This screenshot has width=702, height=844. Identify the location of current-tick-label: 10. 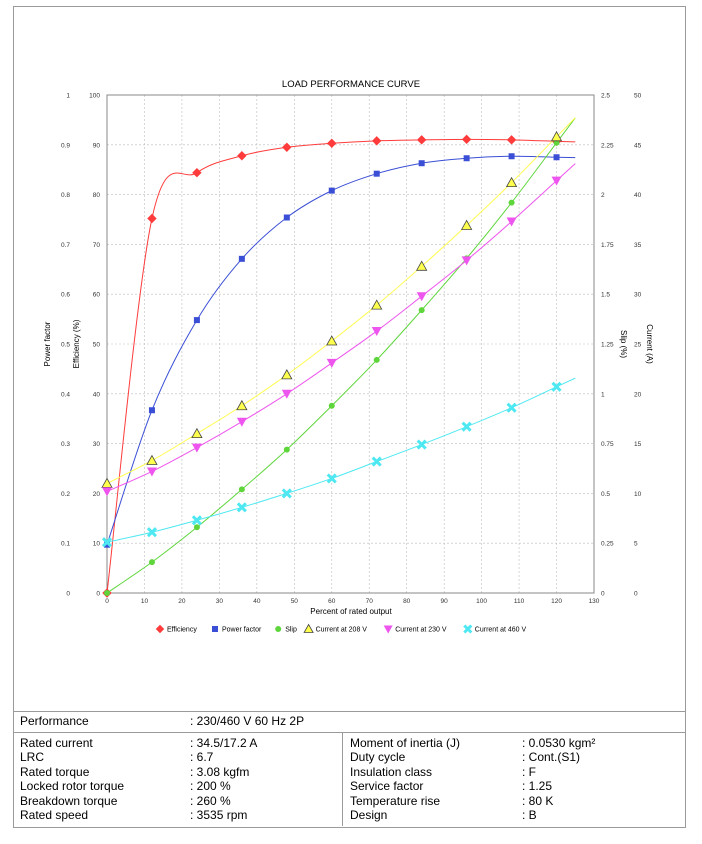
(638, 494).